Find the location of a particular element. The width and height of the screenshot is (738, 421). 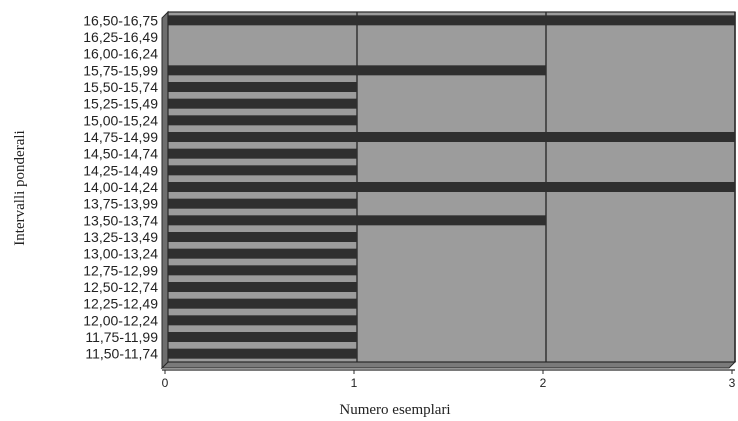

y-tick-label: 13,50-13,74 is located at coordinates (120, 220).